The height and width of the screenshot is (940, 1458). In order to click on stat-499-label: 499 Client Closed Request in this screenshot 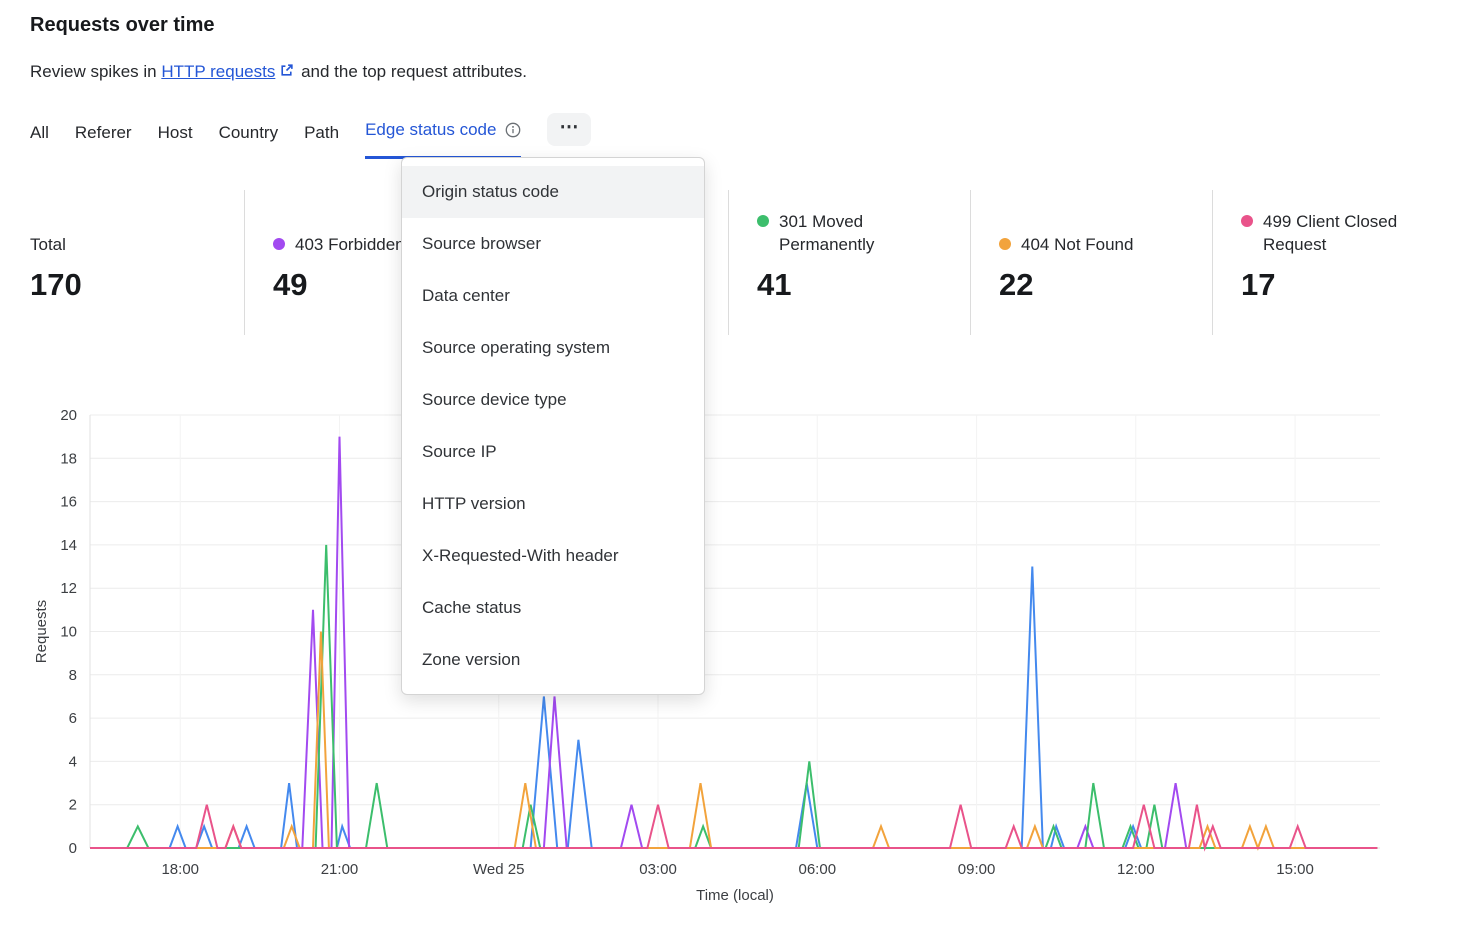, I will do `click(1330, 233)`.